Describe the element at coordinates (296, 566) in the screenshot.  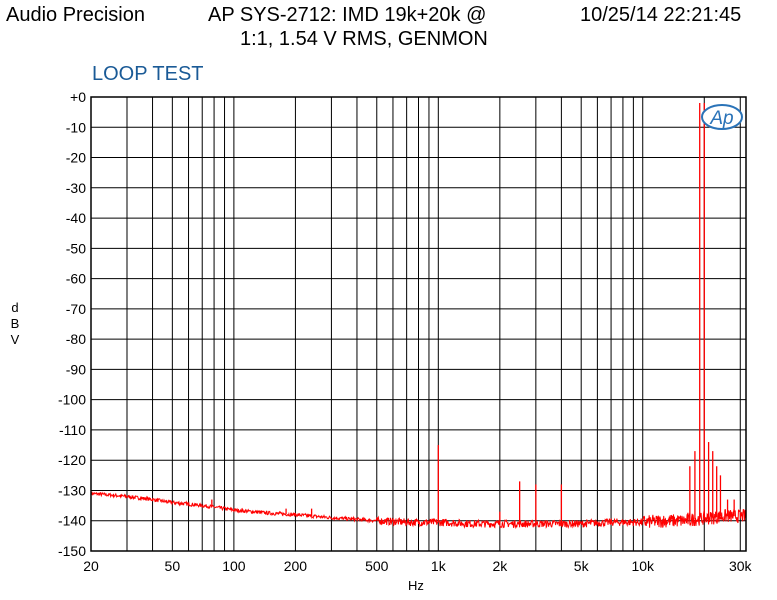
I see `x-tick-label: 200` at that location.